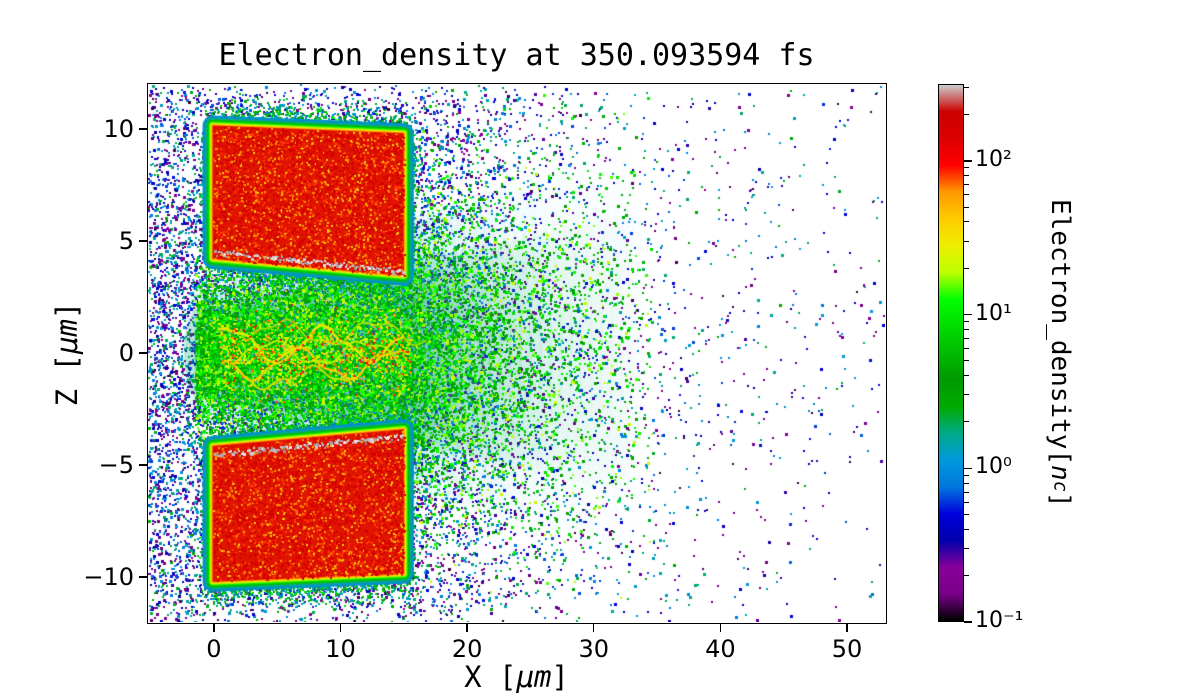 The height and width of the screenshot is (700, 1200). What do you see at coordinates (999, 620) in the screenshot?
I see `colorbar-tick-label: 10⁻¹` at bounding box center [999, 620].